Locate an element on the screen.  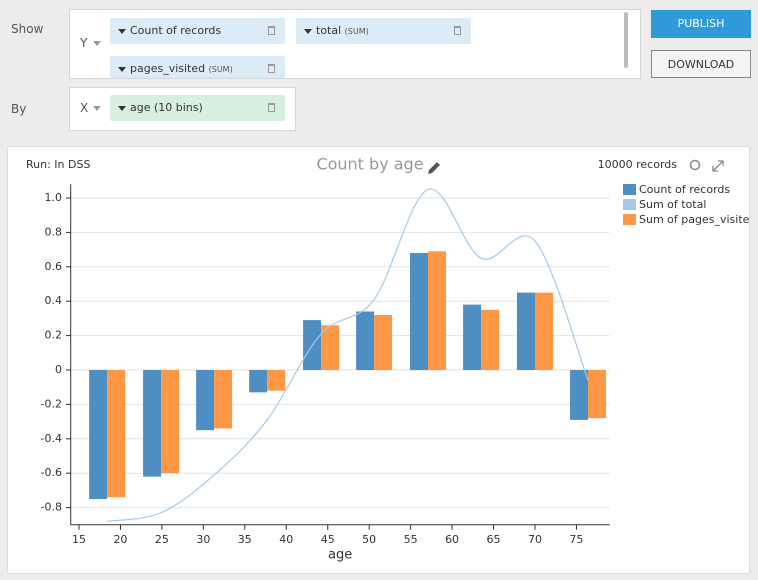
download-button: DOWNLOAD is located at coordinates (701, 64).